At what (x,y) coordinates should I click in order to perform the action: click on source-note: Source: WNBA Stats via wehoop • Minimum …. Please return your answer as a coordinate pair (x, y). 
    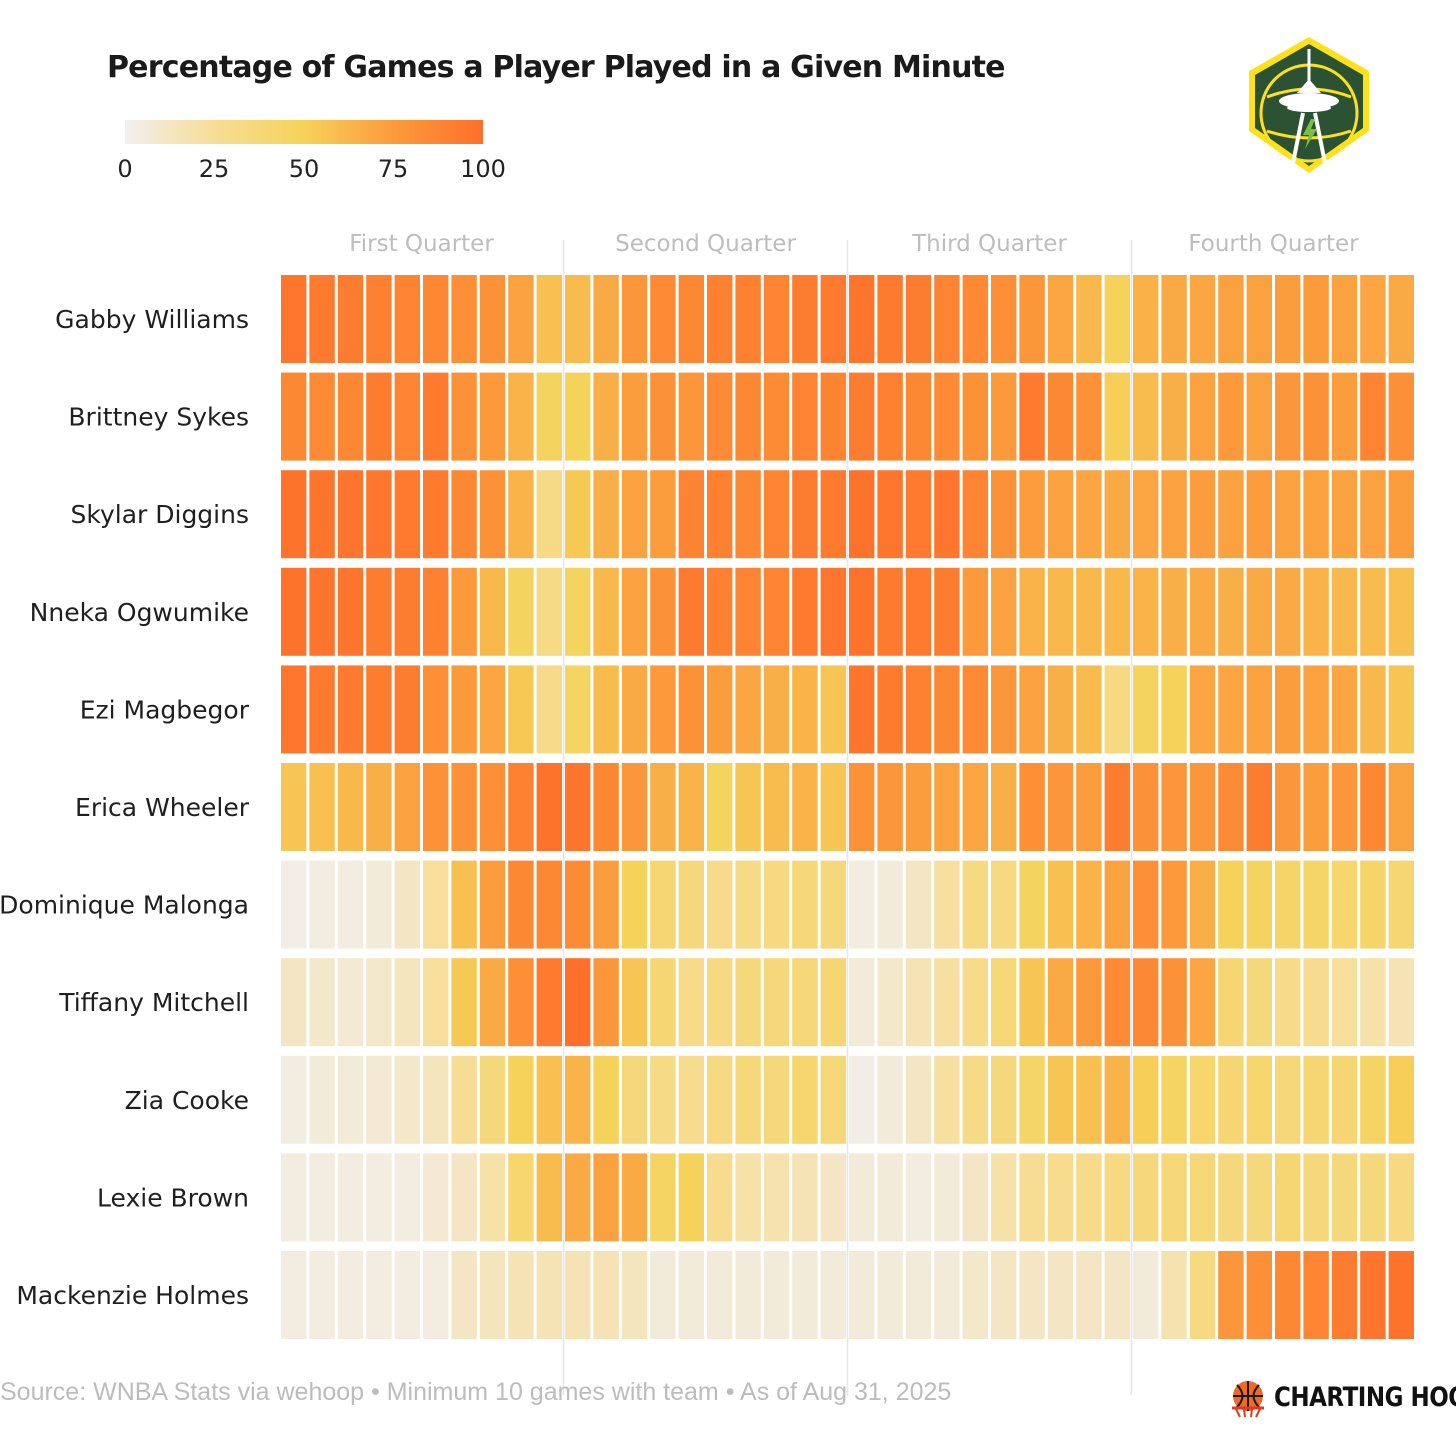
    Looking at the image, I should click on (476, 1392).